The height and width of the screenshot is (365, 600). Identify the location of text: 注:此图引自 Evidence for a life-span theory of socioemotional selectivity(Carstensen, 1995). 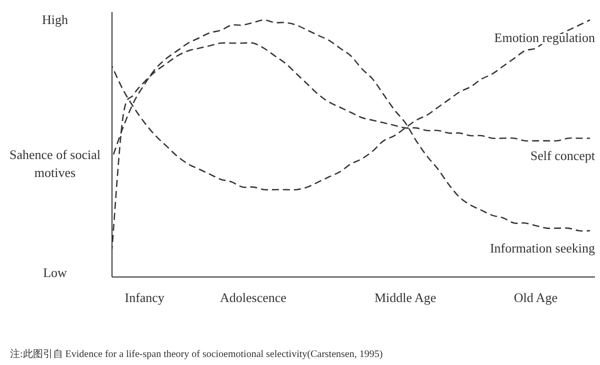
(196, 354).